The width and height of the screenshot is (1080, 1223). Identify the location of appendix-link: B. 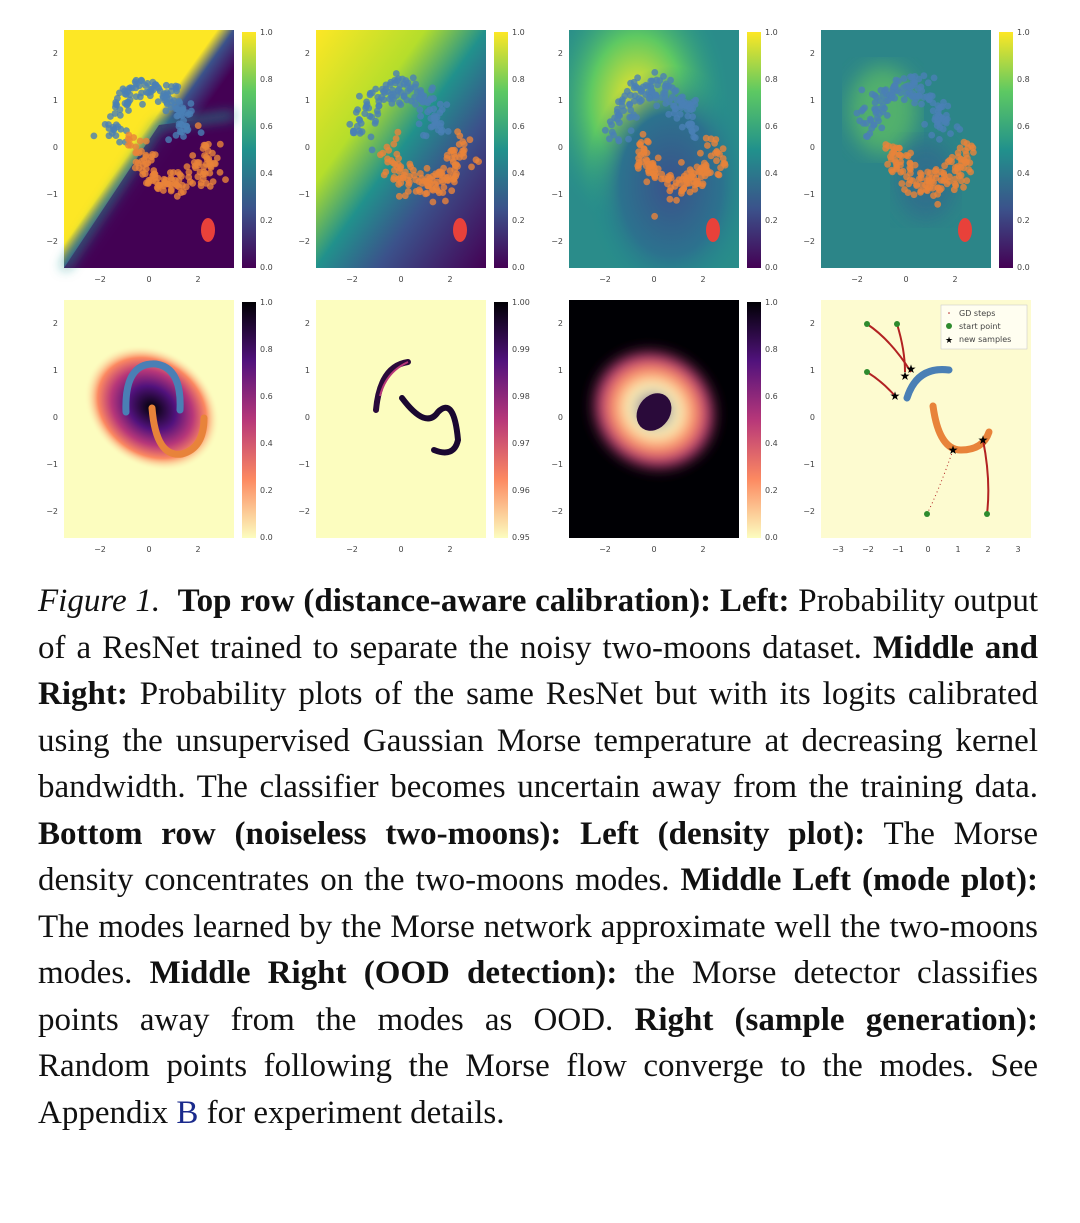
(187, 1112).